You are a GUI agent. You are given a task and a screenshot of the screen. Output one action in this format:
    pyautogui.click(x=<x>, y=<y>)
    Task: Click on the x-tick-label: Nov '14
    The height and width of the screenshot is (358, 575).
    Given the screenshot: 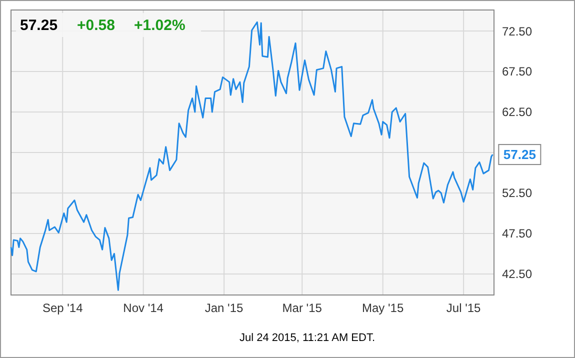 What is the action you would take?
    pyautogui.click(x=143, y=308)
    